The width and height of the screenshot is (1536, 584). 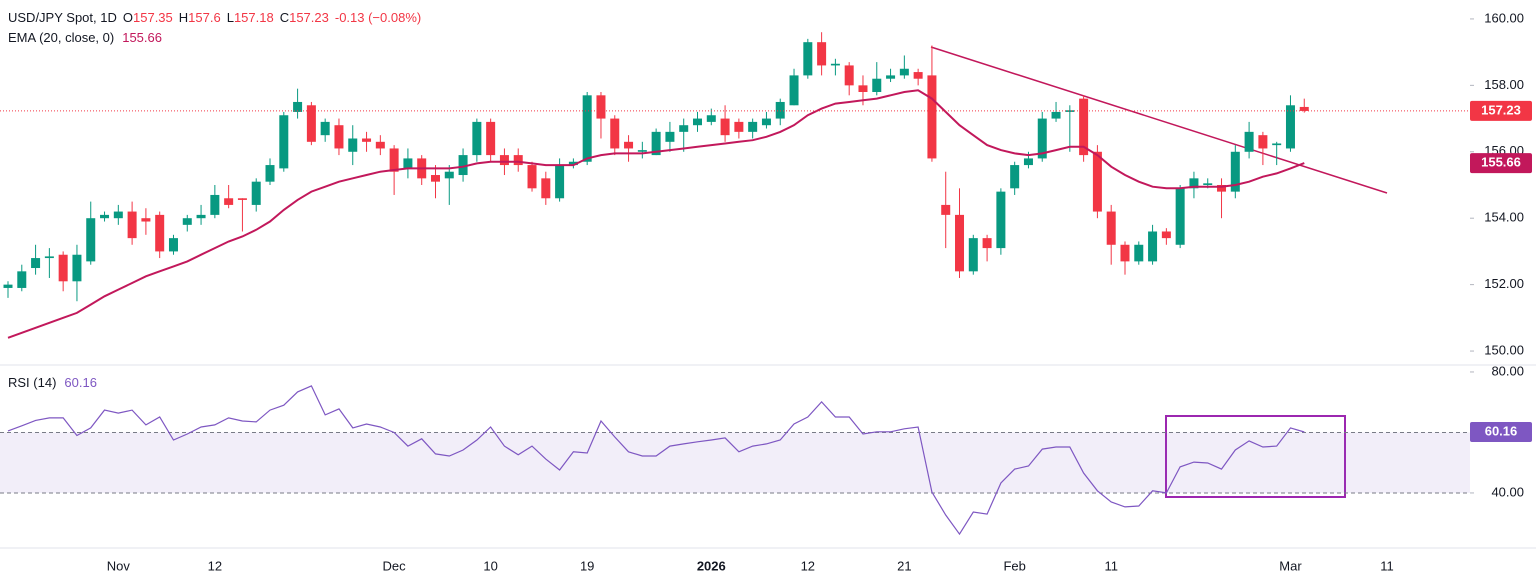 What do you see at coordinates (395, 565) in the screenshot?
I see `x-tick-label: Dec` at bounding box center [395, 565].